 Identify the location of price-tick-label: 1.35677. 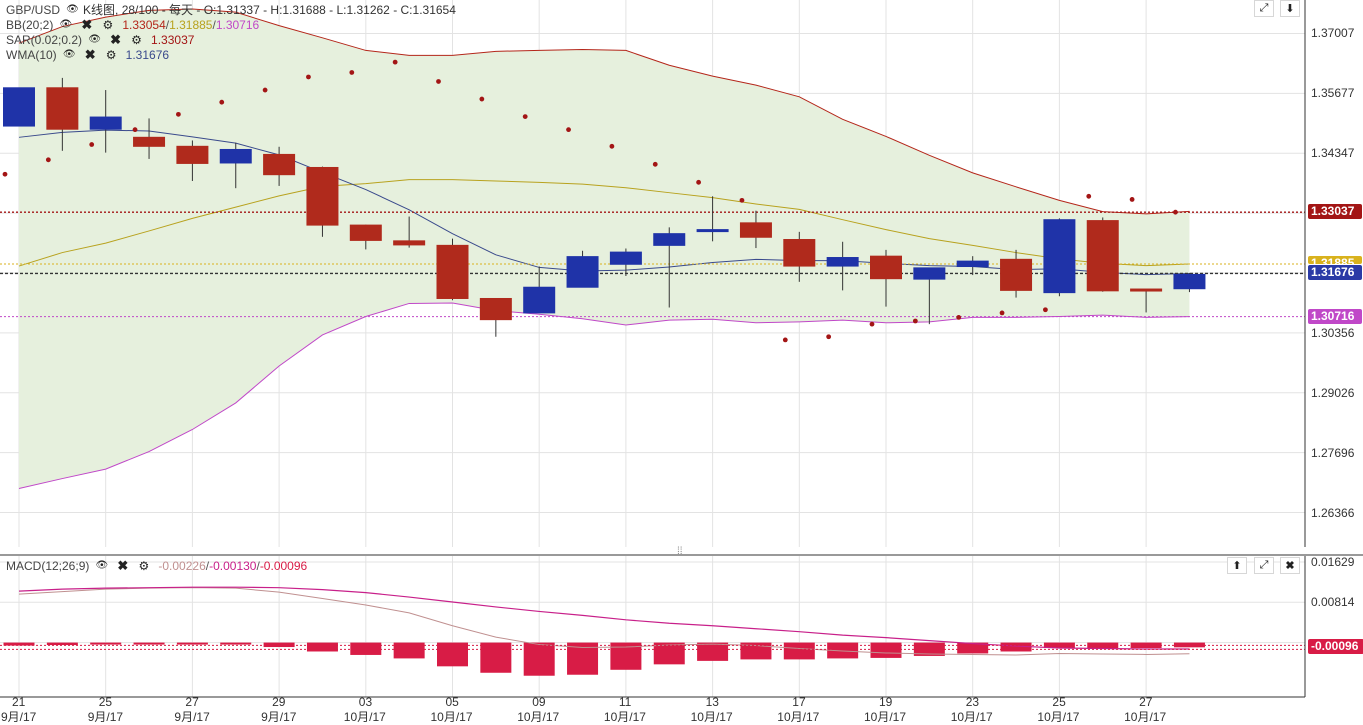
(1333, 93).